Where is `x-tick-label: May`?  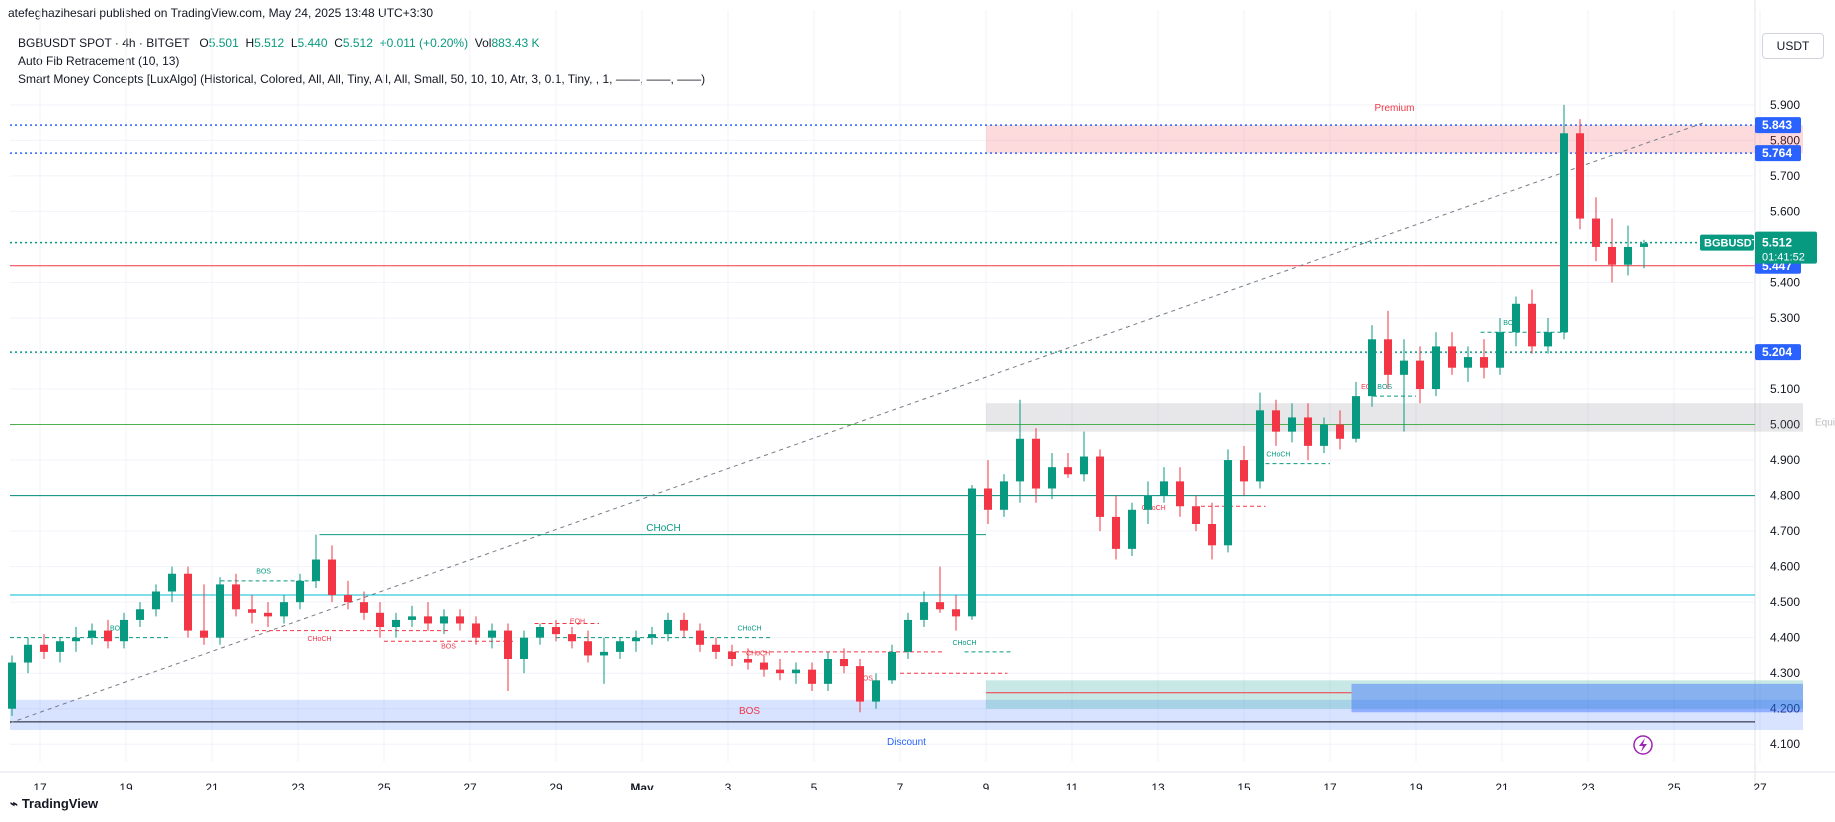 x-tick-label: May is located at coordinates (642, 785).